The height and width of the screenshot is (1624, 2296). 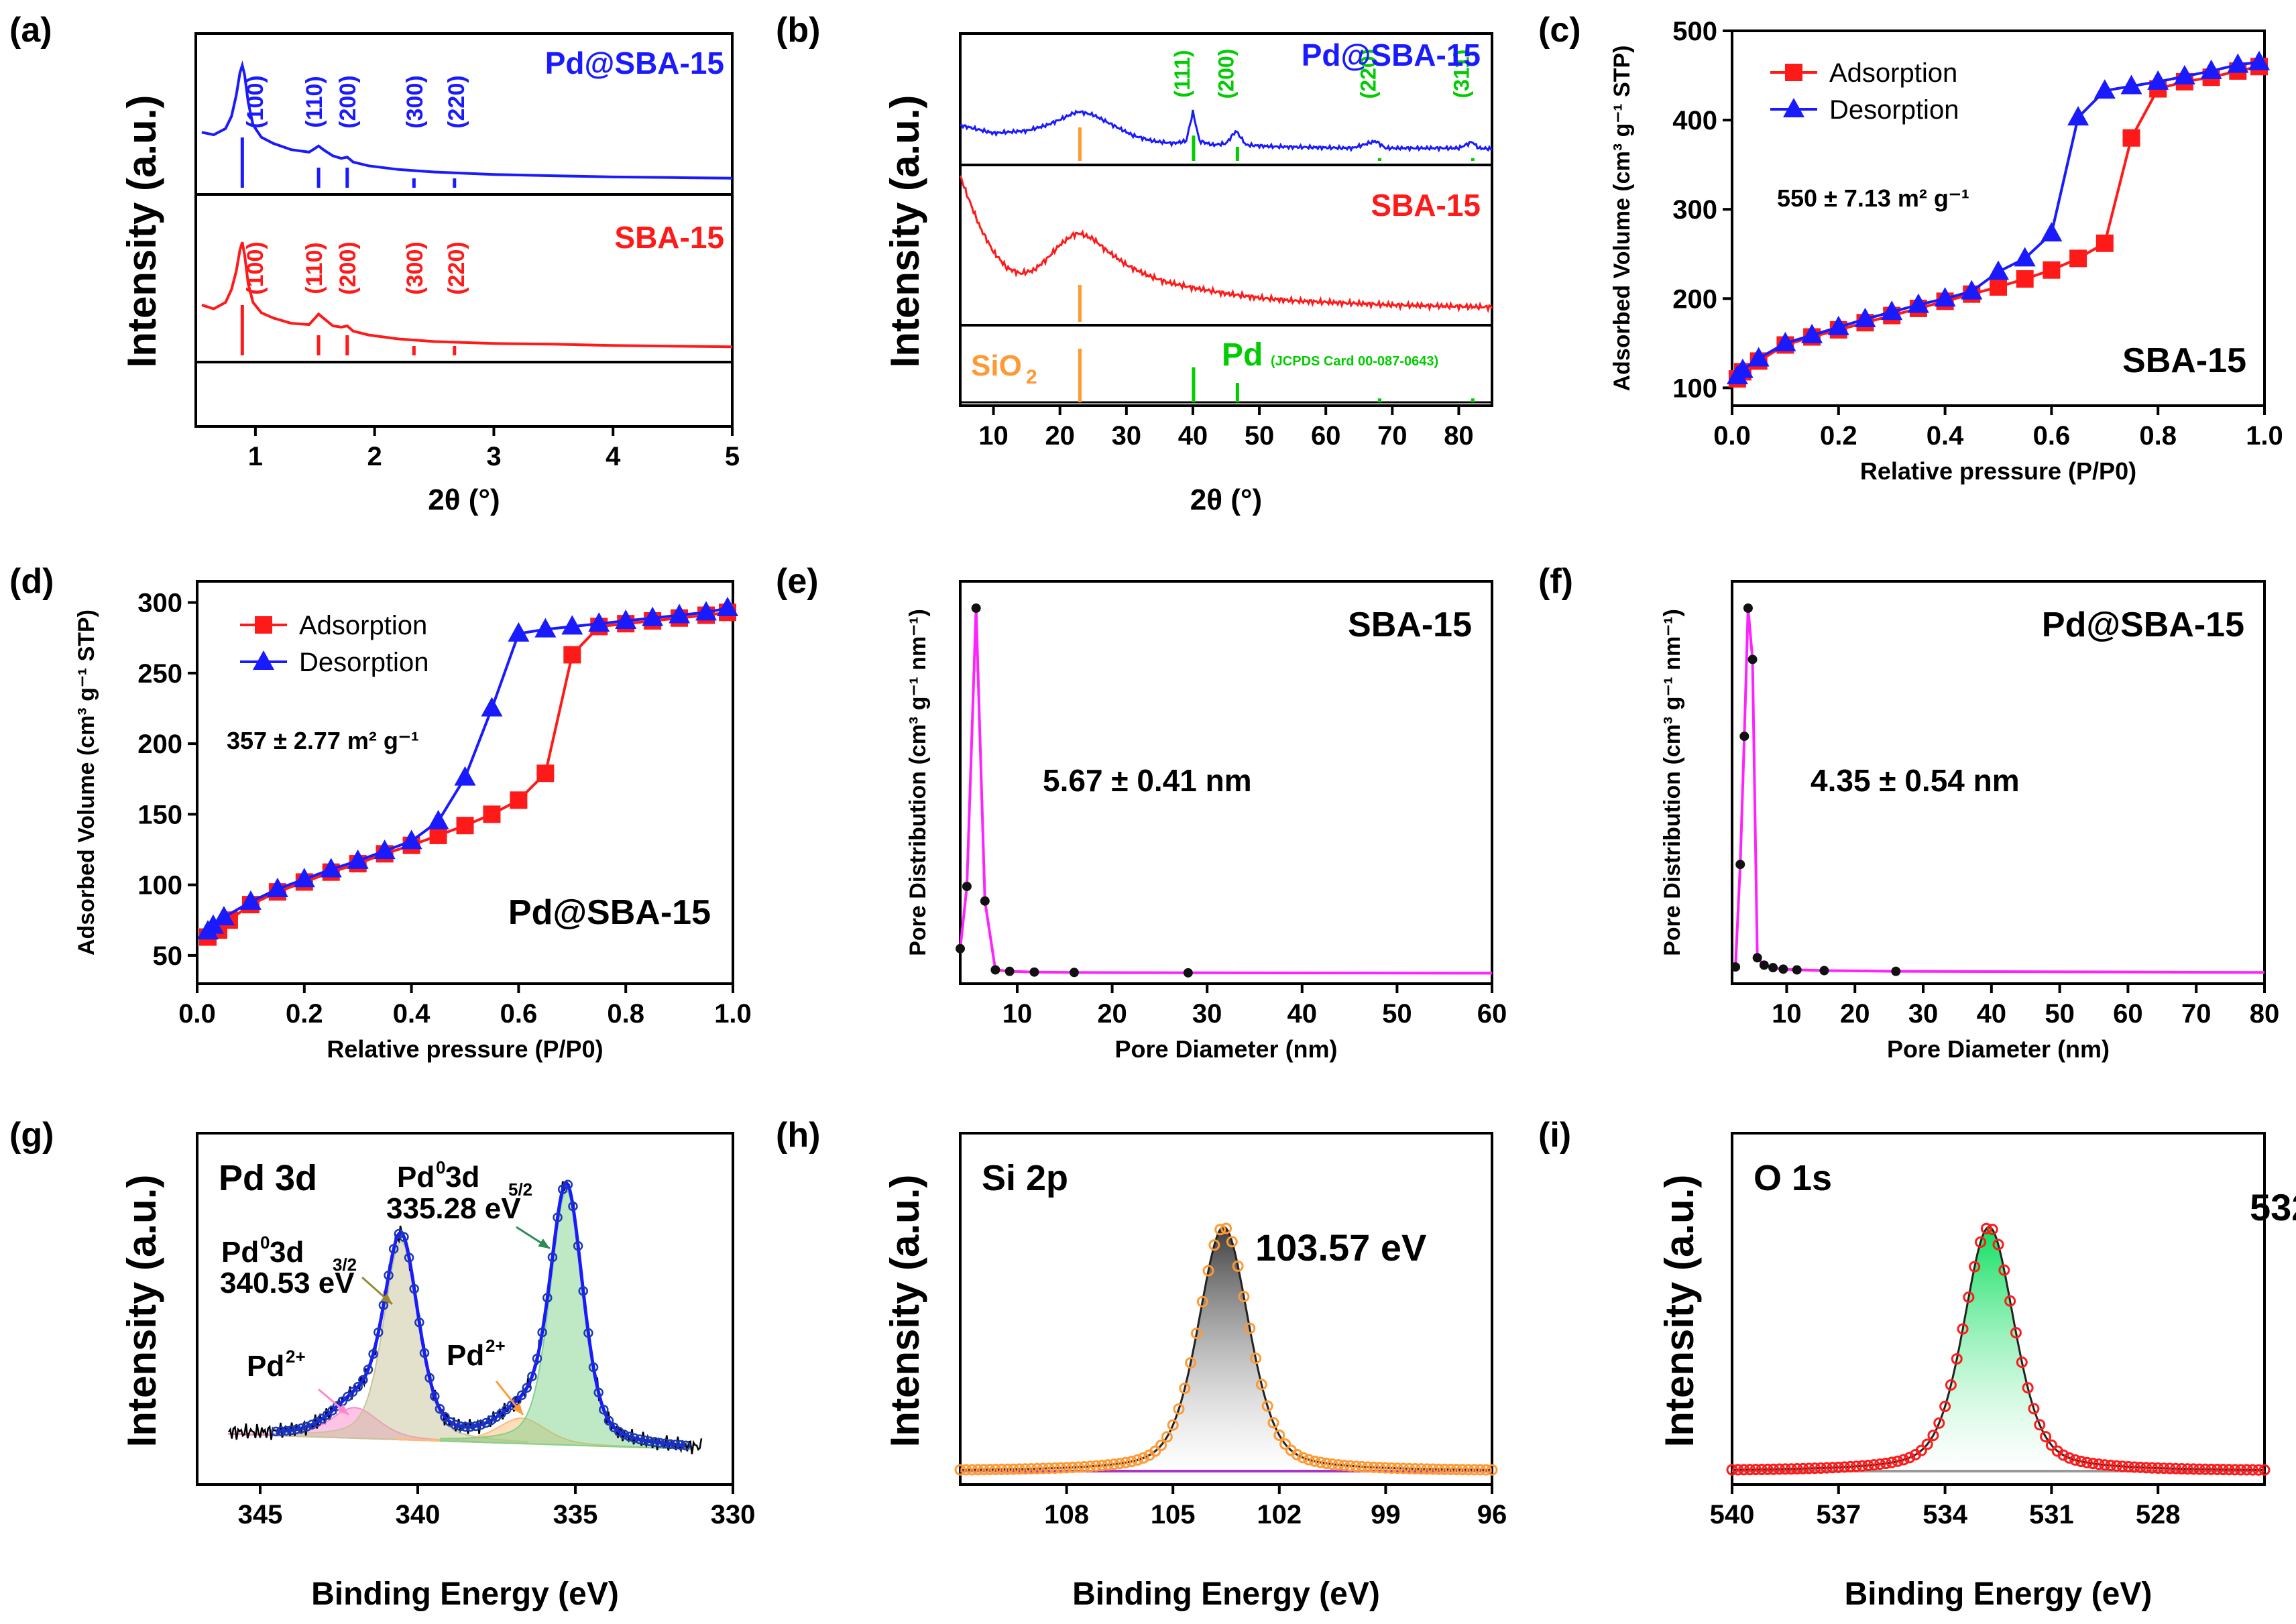 What do you see at coordinates (544, 1243) in the screenshot?
I see `arrow-head` at bounding box center [544, 1243].